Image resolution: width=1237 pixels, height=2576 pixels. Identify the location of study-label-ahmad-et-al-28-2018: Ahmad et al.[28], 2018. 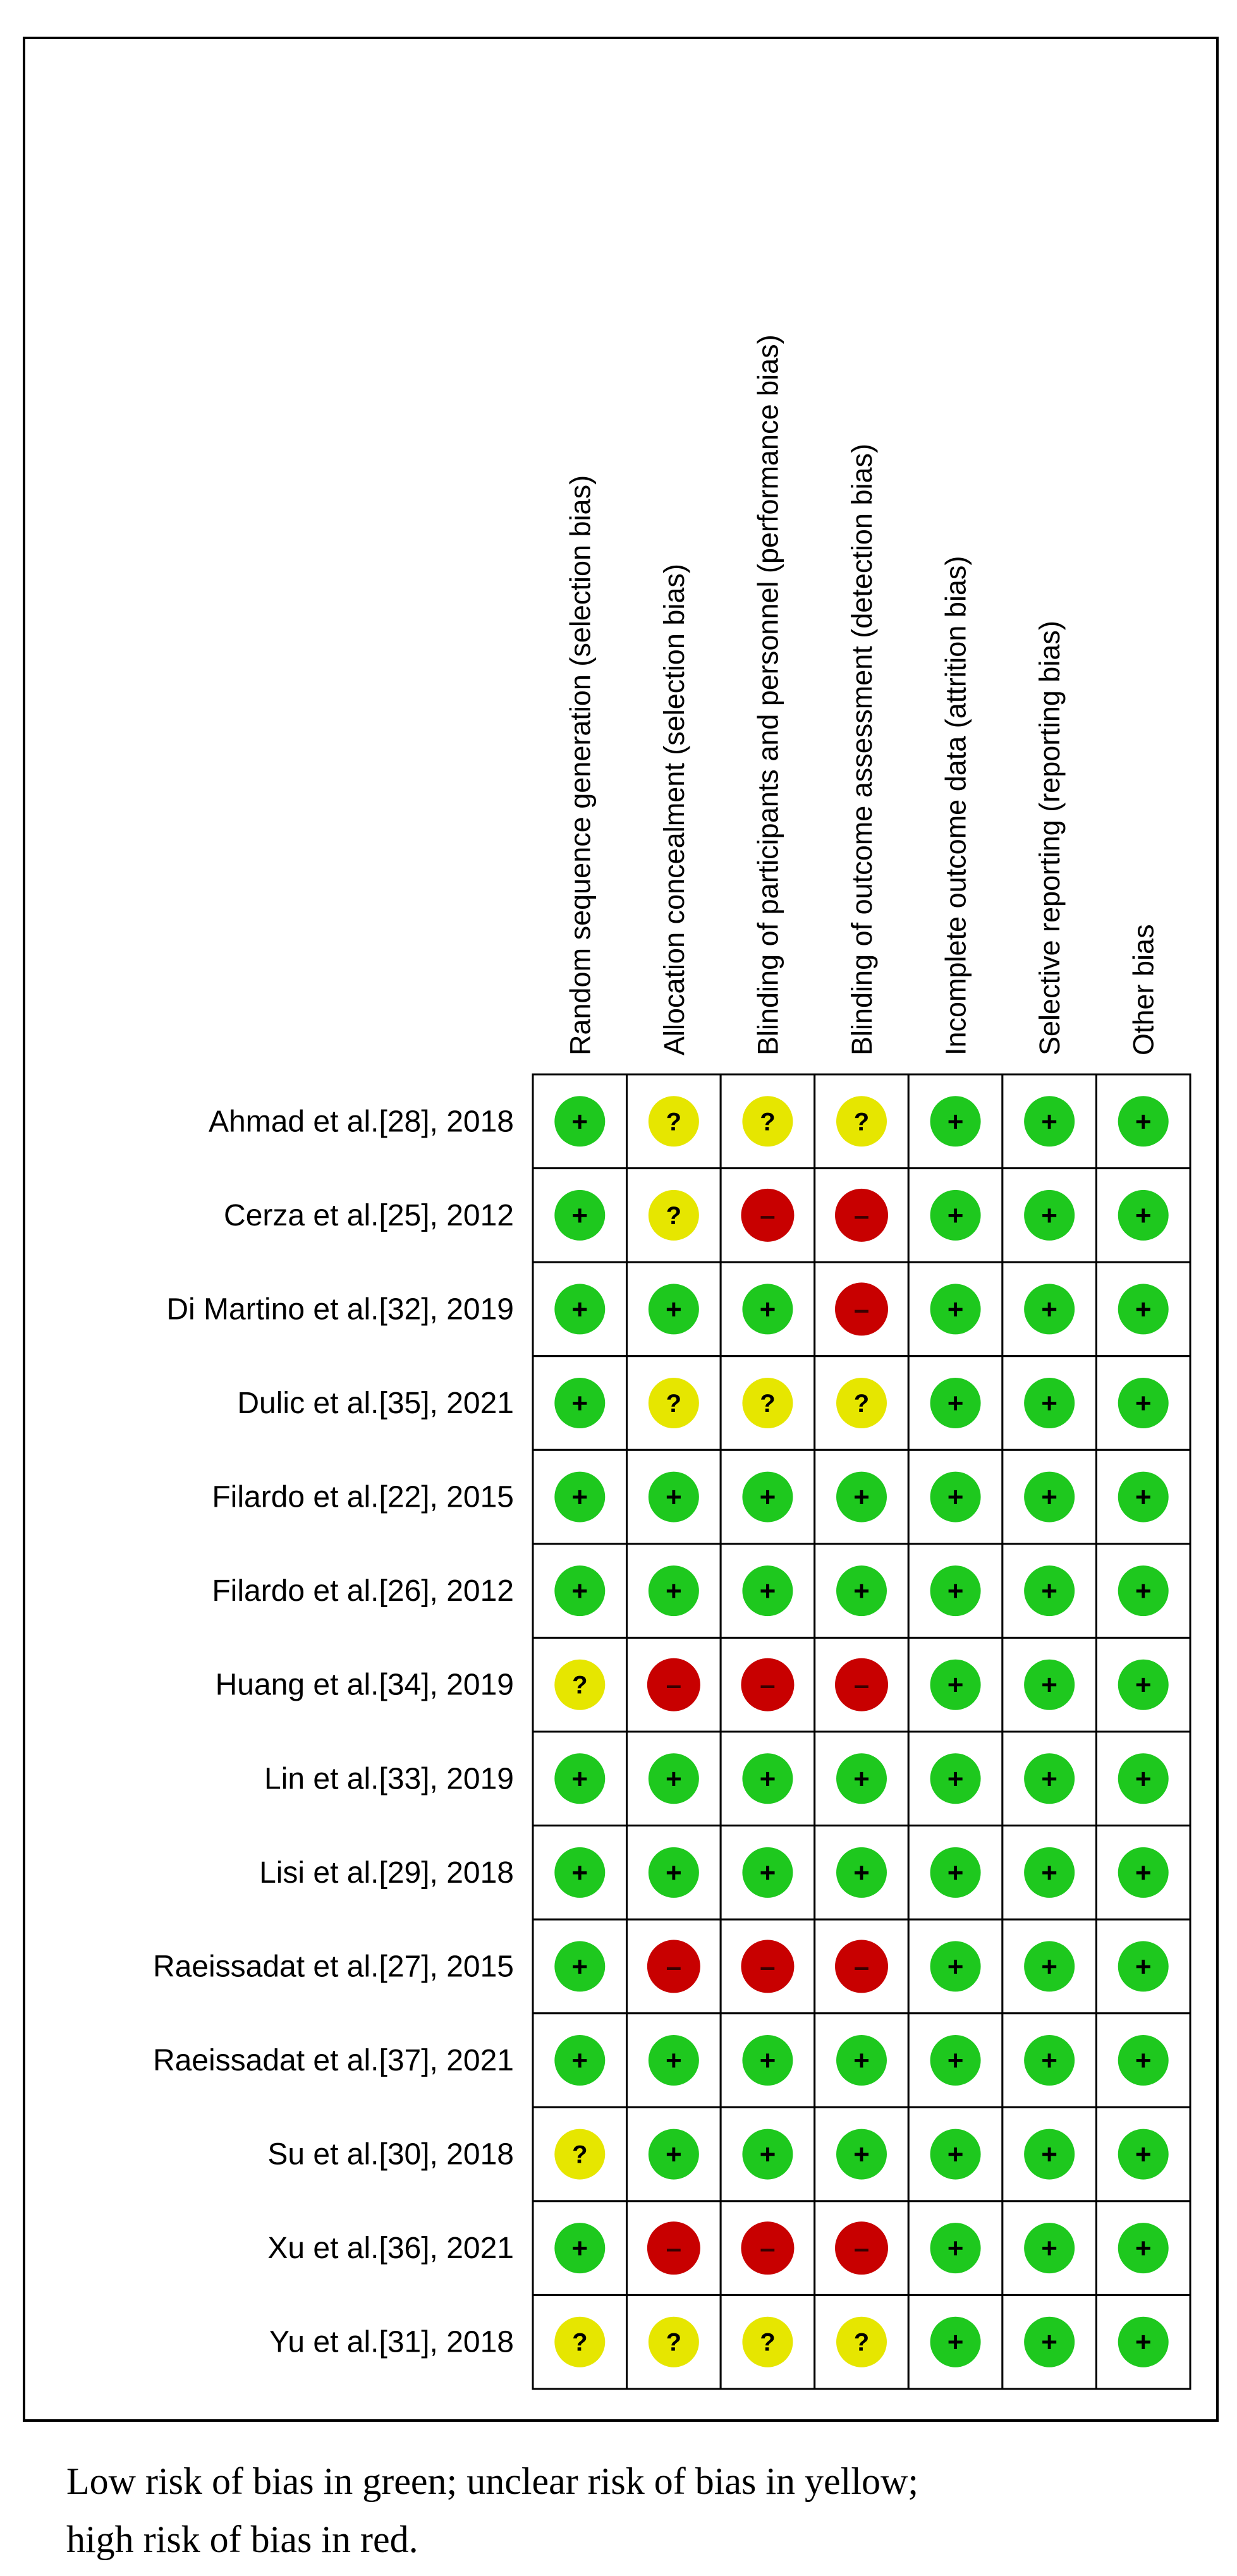
(362, 1121).